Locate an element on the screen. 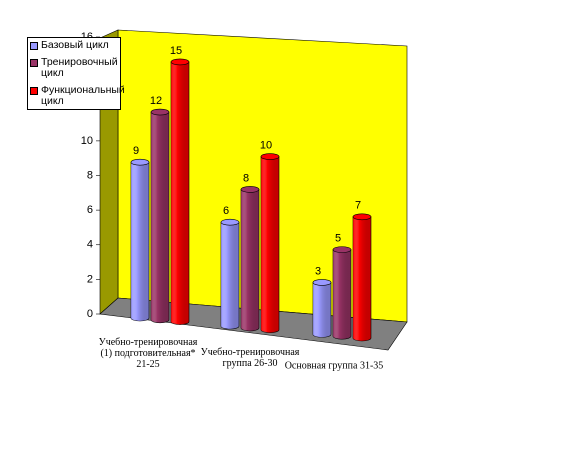 The width and height of the screenshot is (562, 450). value-label: 8 is located at coordinates (246, 178).